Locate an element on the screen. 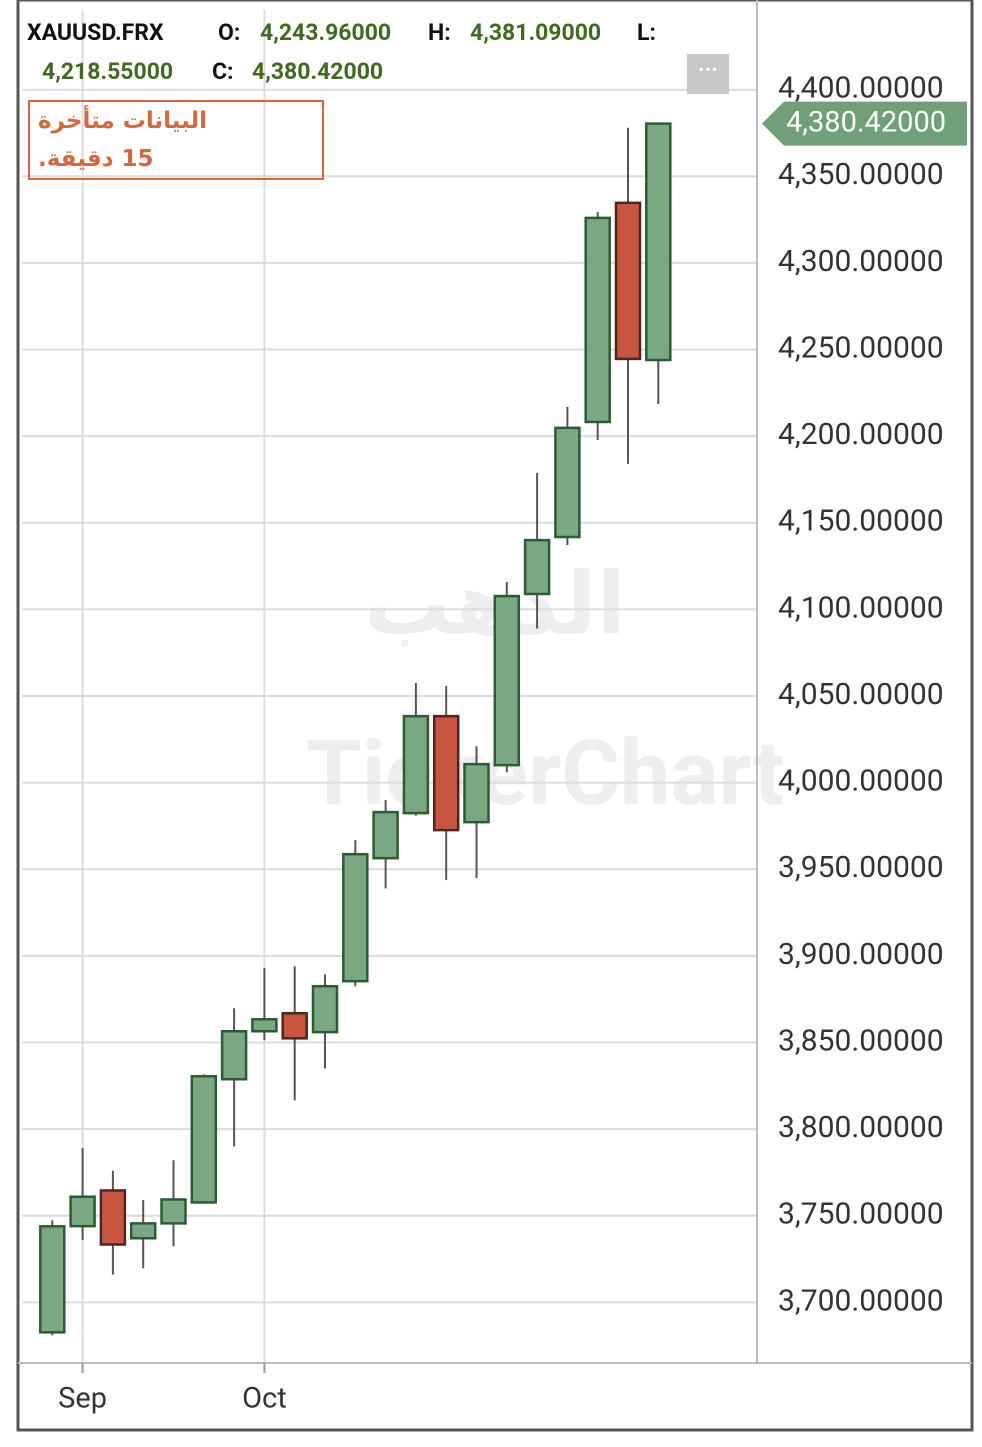  price-tag-label: 4,380.42000 is located at coordinates (866, 122).